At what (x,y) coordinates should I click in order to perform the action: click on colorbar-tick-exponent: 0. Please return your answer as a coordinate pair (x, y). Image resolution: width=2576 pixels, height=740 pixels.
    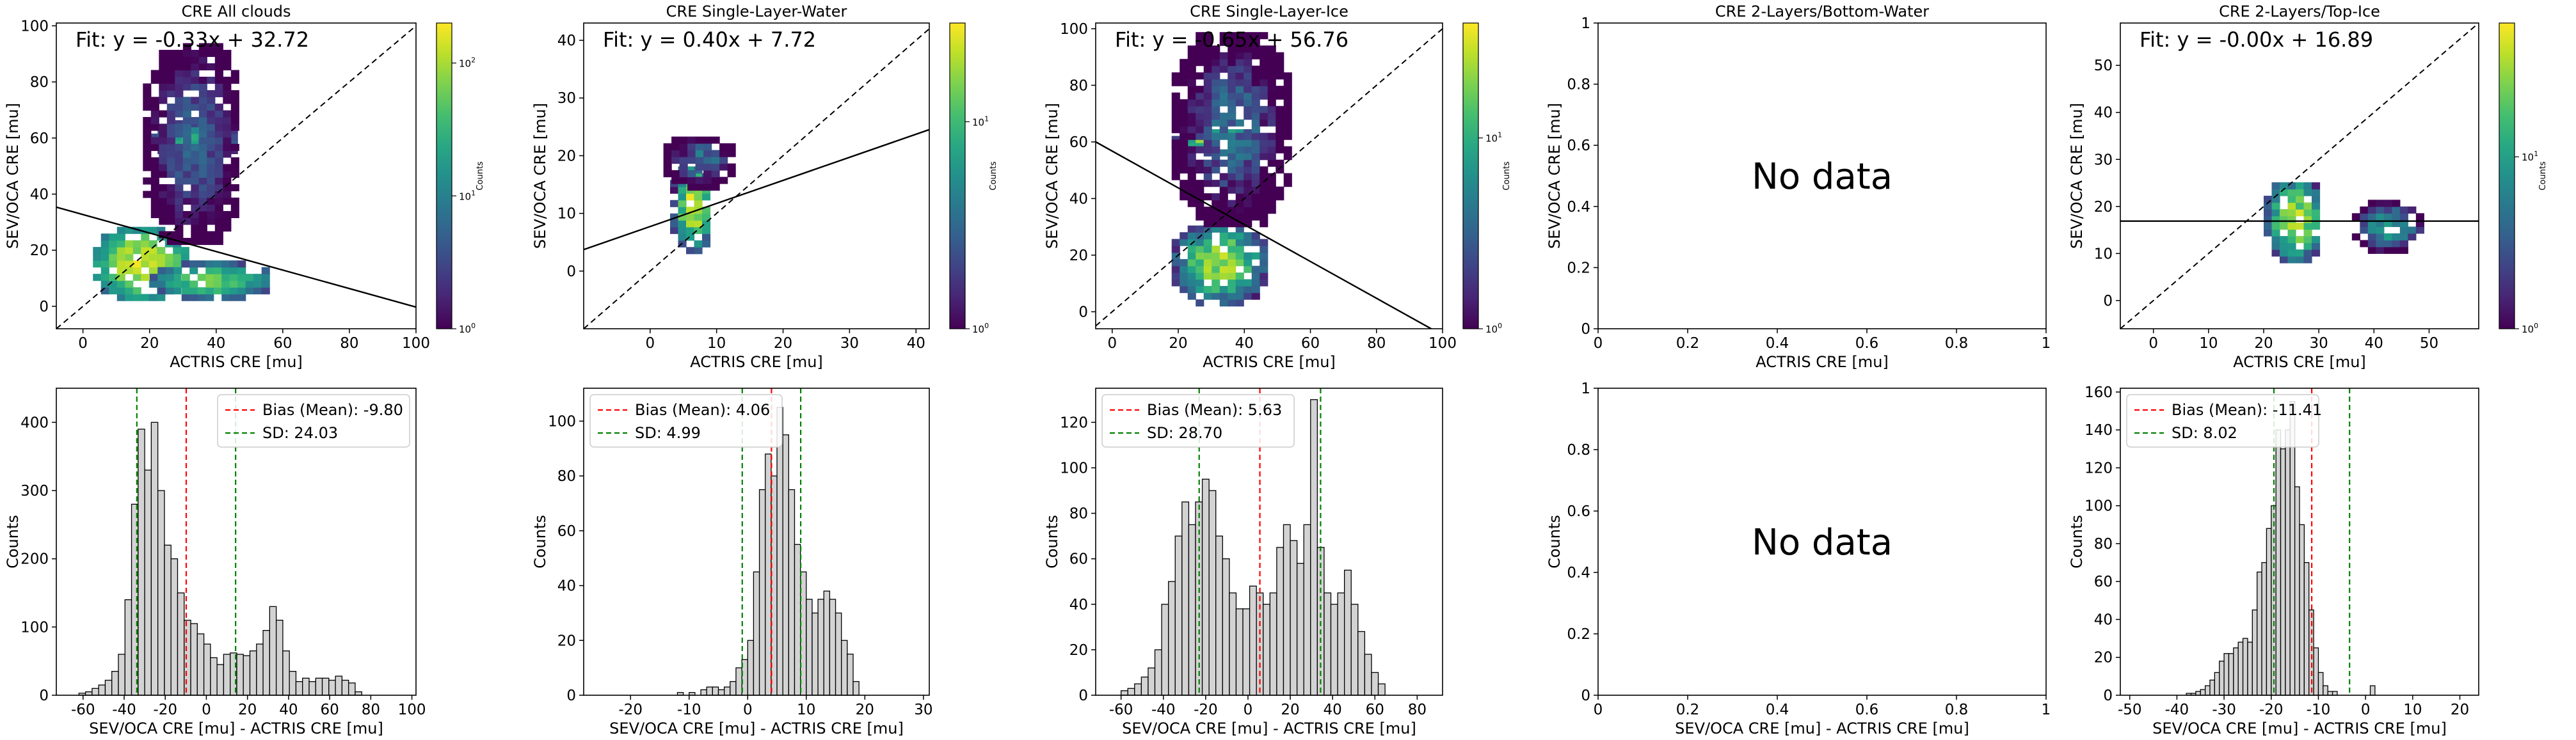
    Looking at the image, I should click on (986, 326).